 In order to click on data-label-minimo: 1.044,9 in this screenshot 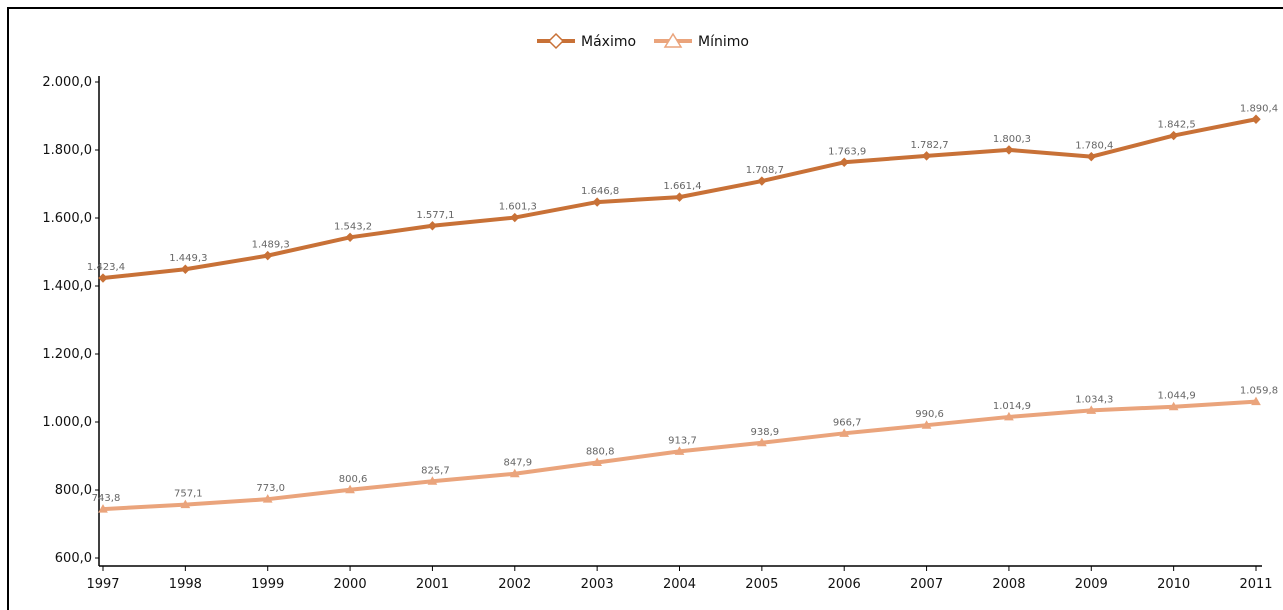, I will do `click(1177, 396)`.